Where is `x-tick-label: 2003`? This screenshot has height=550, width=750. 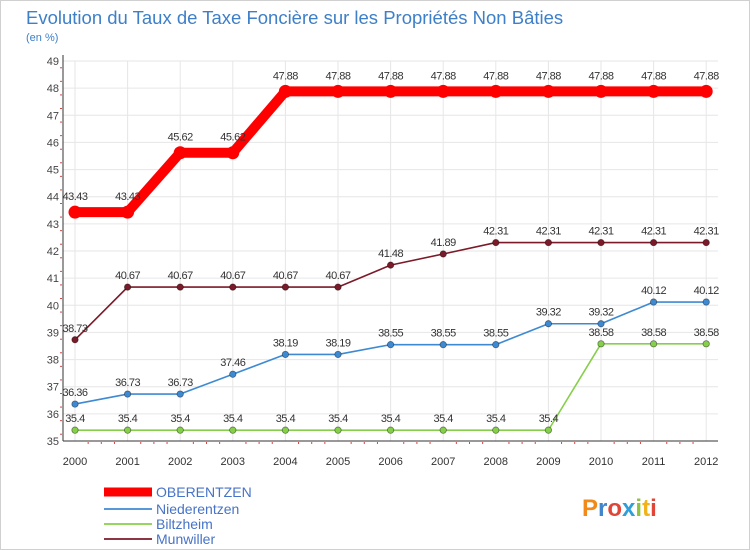
x-tick-label: 2003 is located at coordinates (233, 462).